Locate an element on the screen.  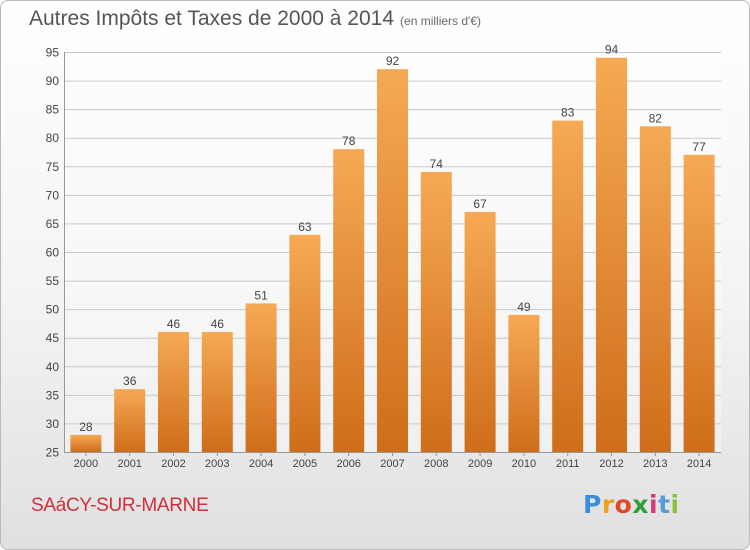
y-tick-label: 75 is located at coordinates (53, 167).